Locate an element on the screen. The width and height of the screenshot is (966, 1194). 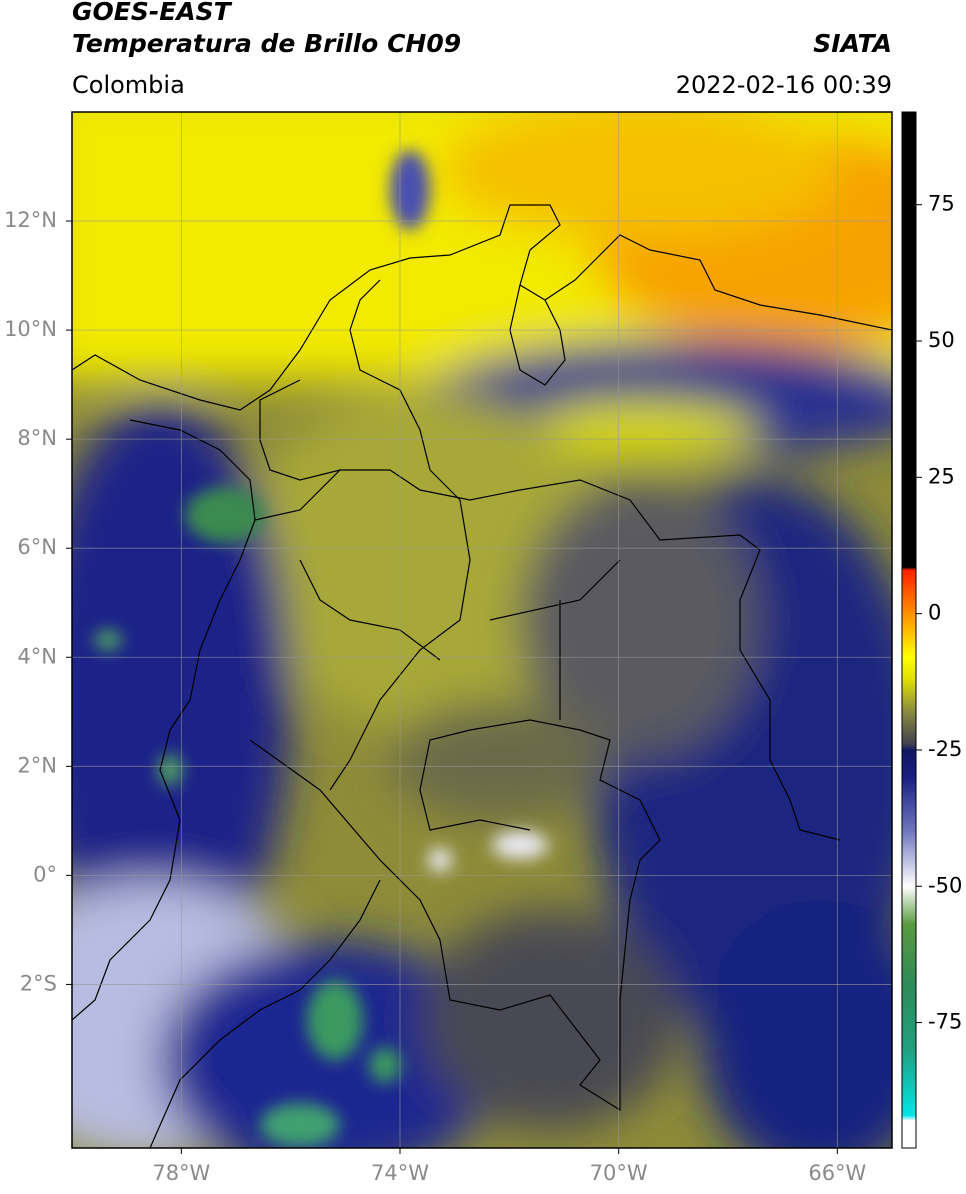
x-tick-label: 74°W is located at coordinates (400, 1173).